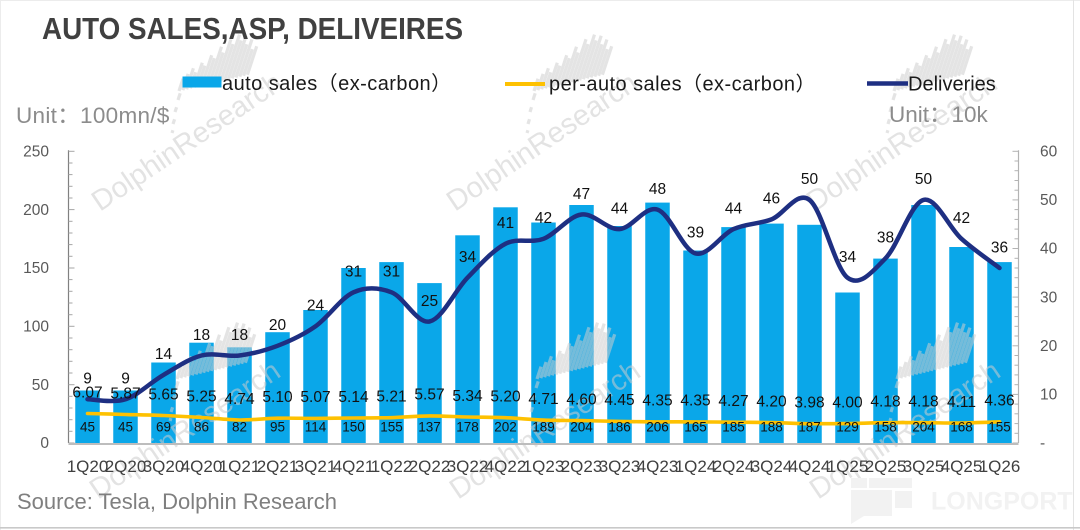 The width and height of the screenshot is (1080, 530). Describe the element at coordinates (316, 427) in the screenshot. I see `svg-text: 114` at that location.